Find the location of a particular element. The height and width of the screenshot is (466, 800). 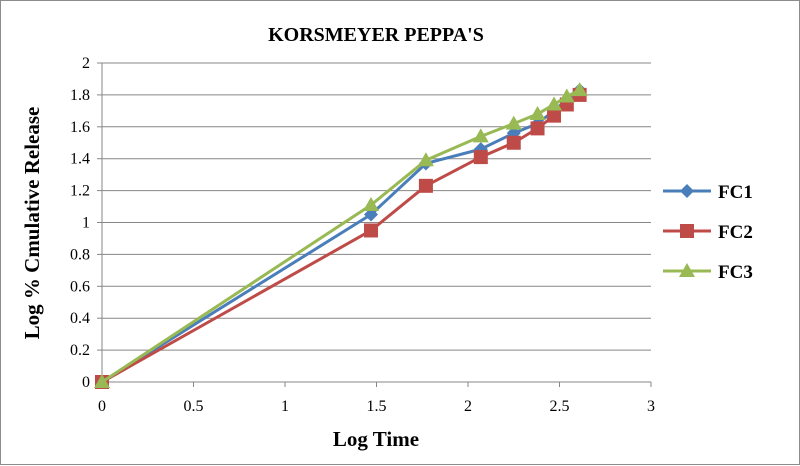

x-tick-label: 2 is located at coordinates (468, 406).